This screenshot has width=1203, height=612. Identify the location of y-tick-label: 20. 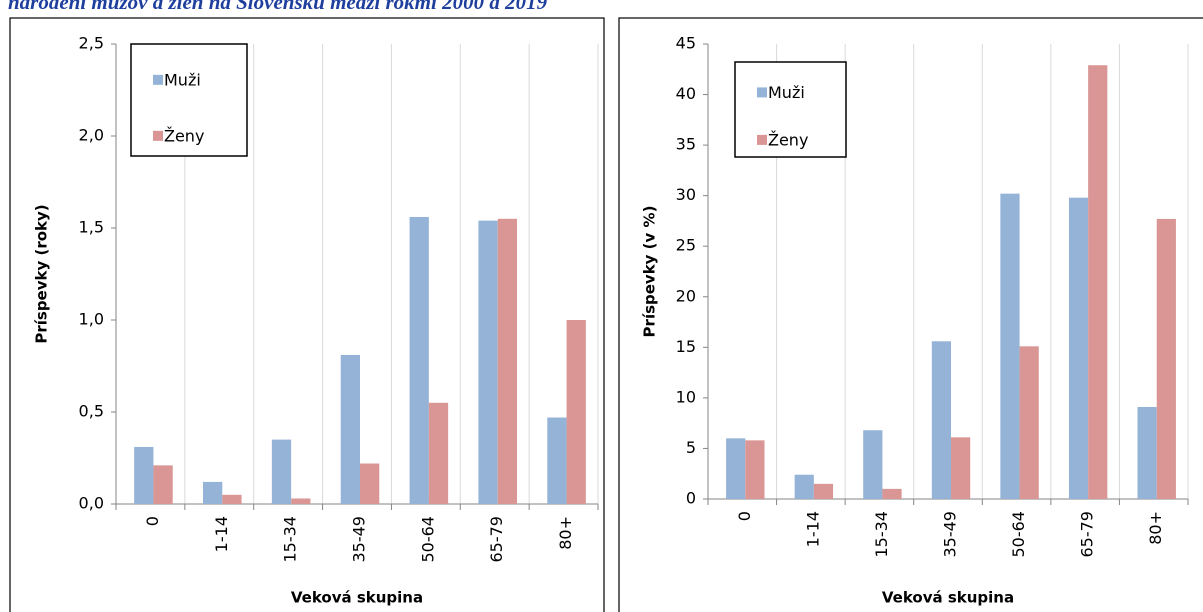
(686, 295).